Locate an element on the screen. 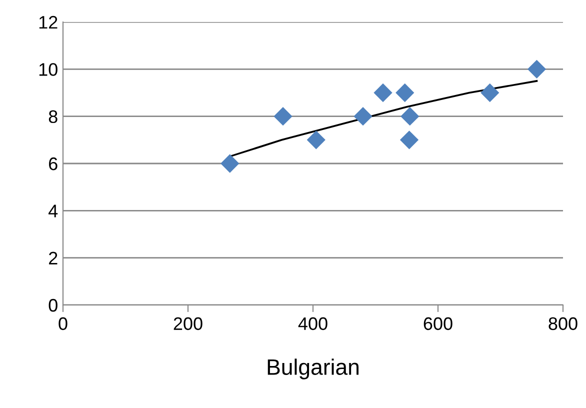  x-tick-label: 400 is located at coordinates (313, 323).